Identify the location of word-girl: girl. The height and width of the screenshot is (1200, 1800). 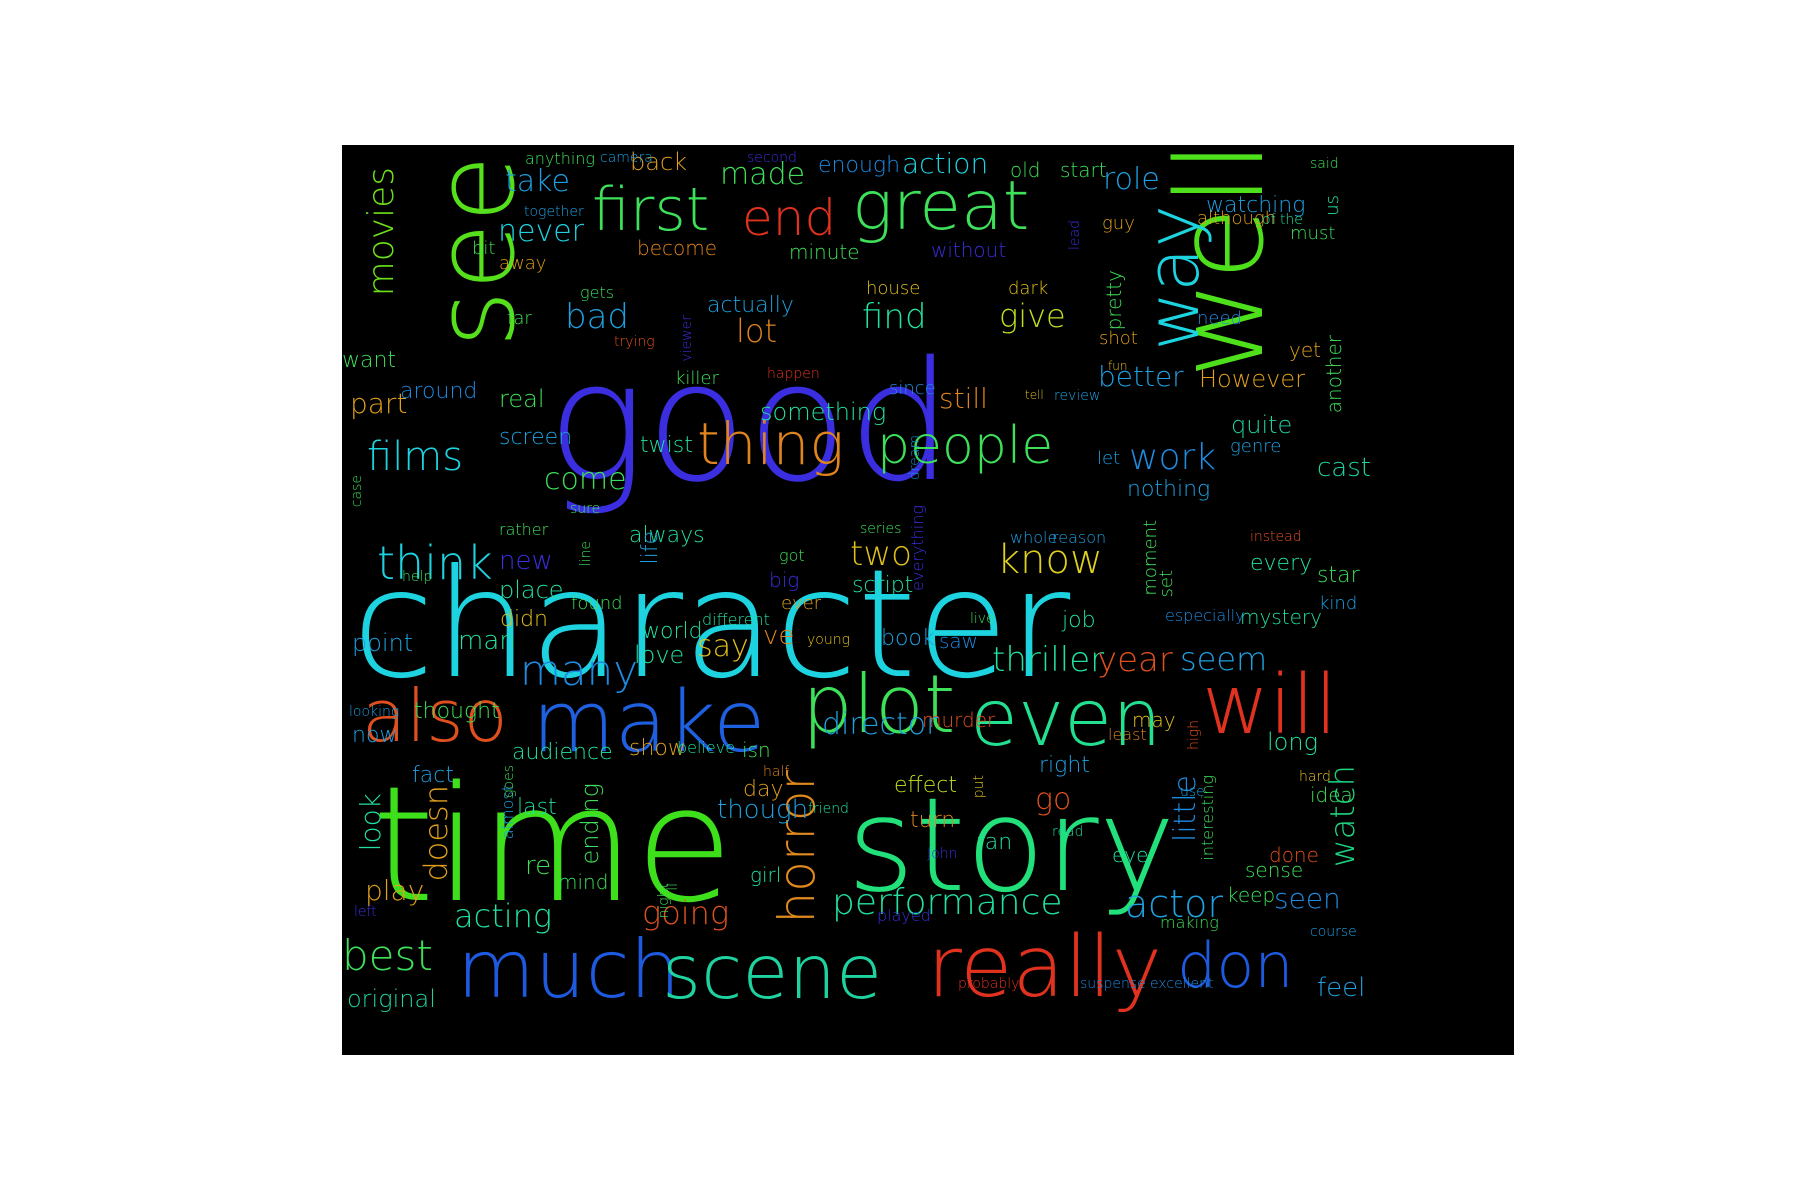
(766, 875).